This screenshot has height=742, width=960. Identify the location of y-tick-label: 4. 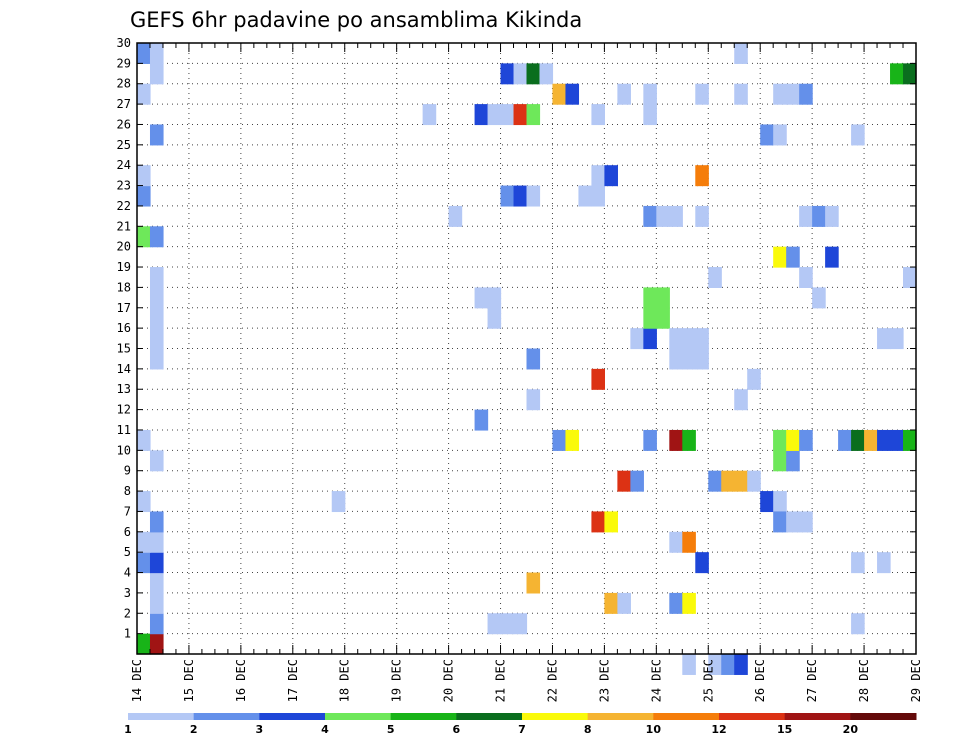
(127, 573).